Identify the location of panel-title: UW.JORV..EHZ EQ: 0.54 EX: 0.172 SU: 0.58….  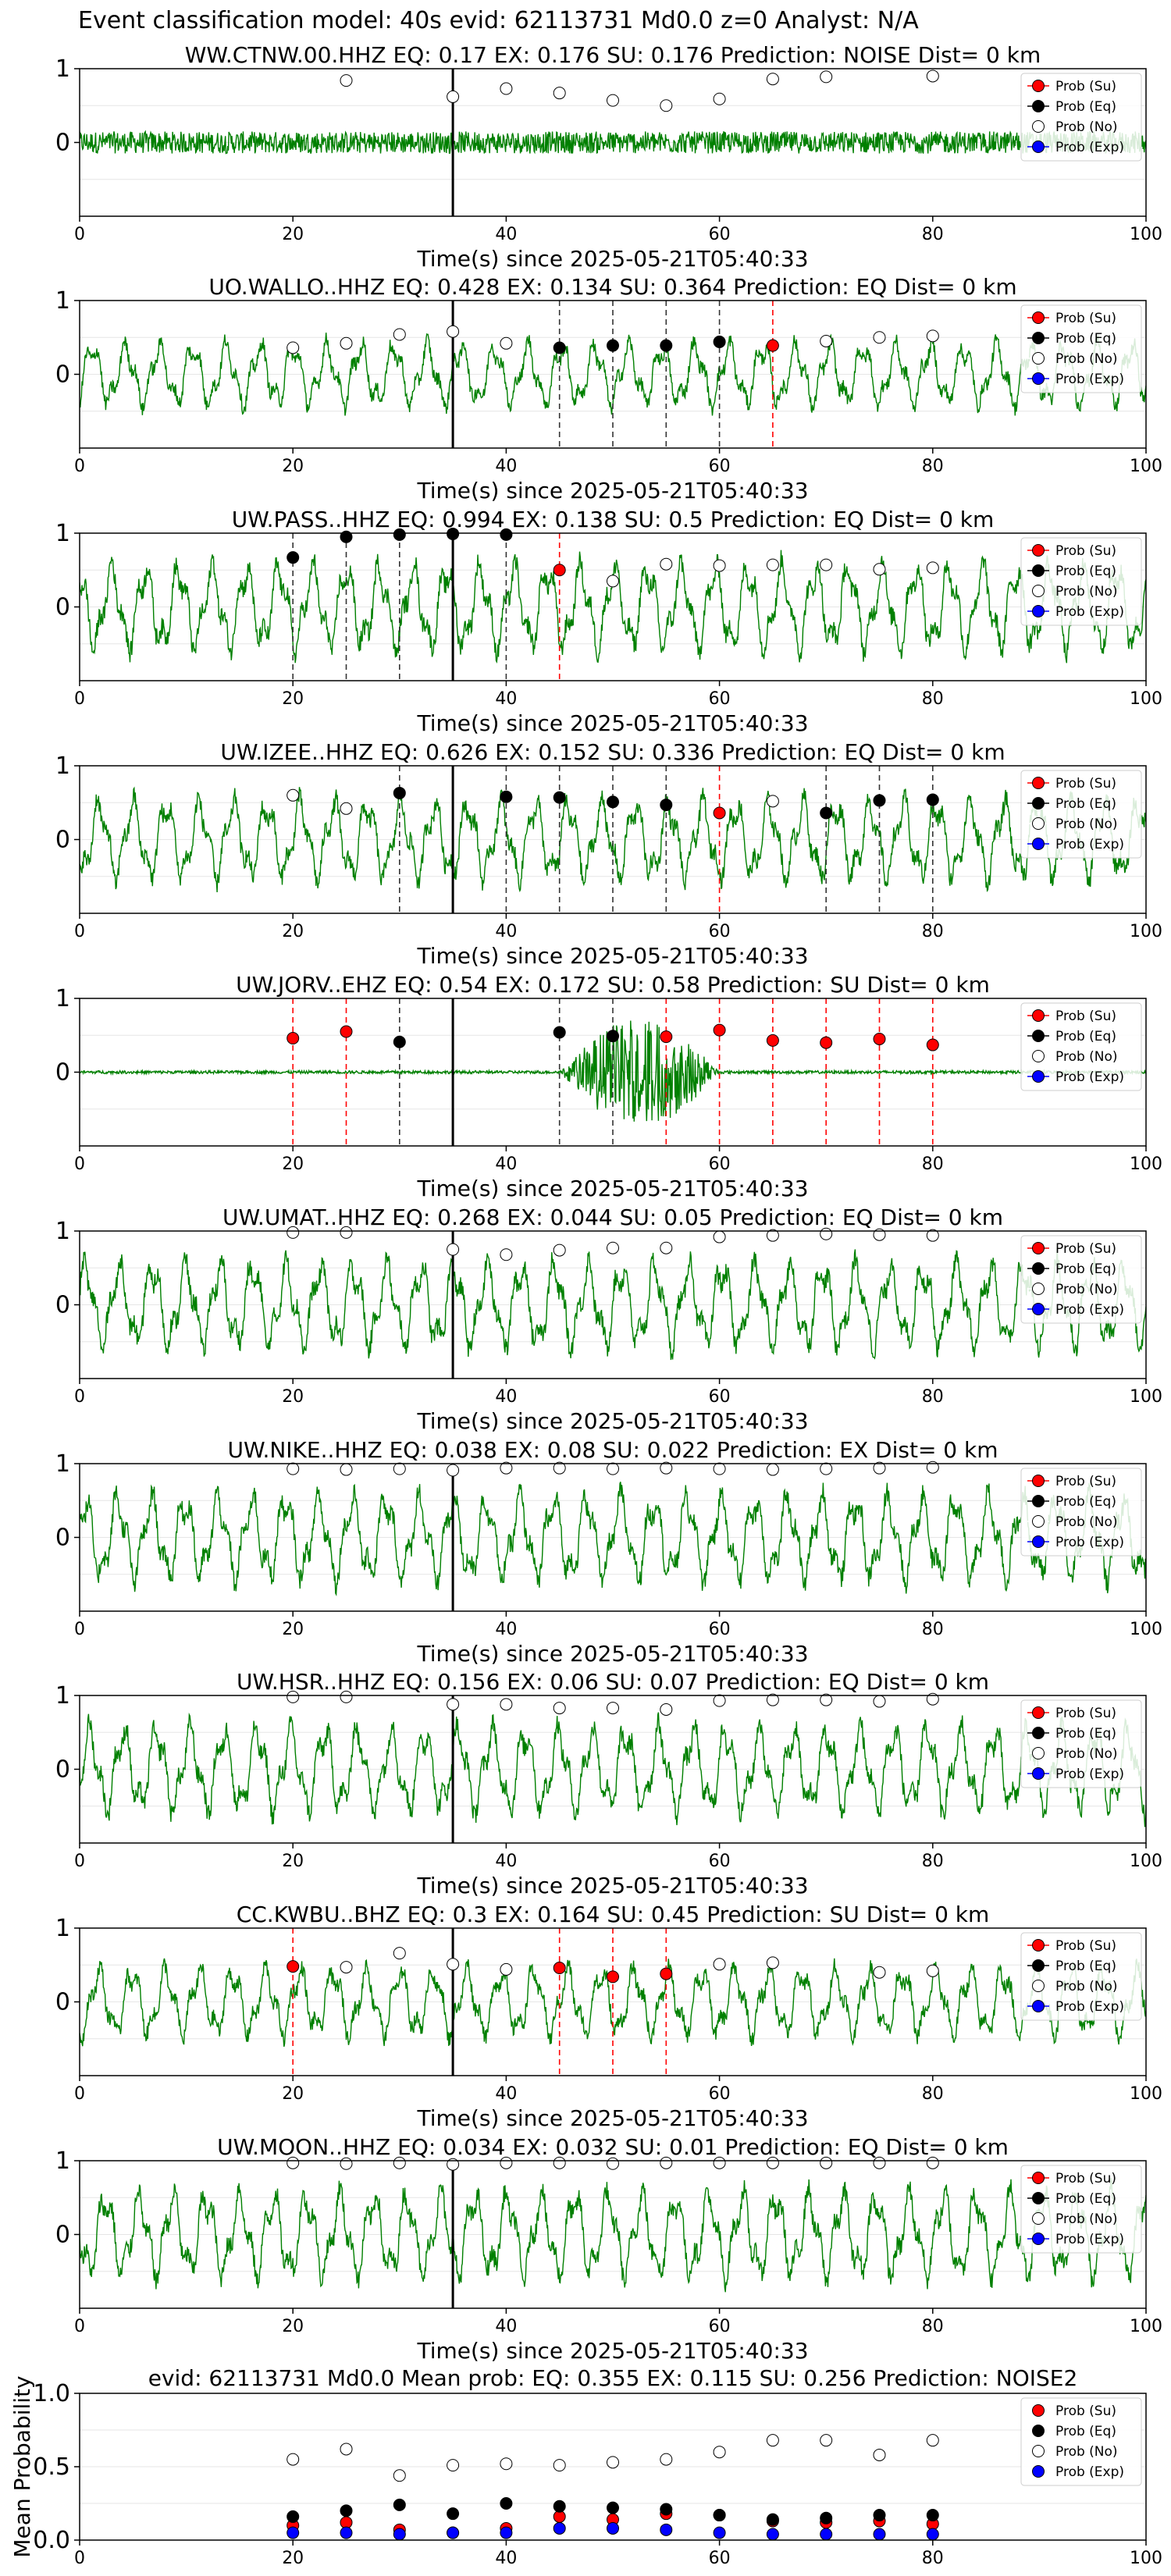
(613, 985).